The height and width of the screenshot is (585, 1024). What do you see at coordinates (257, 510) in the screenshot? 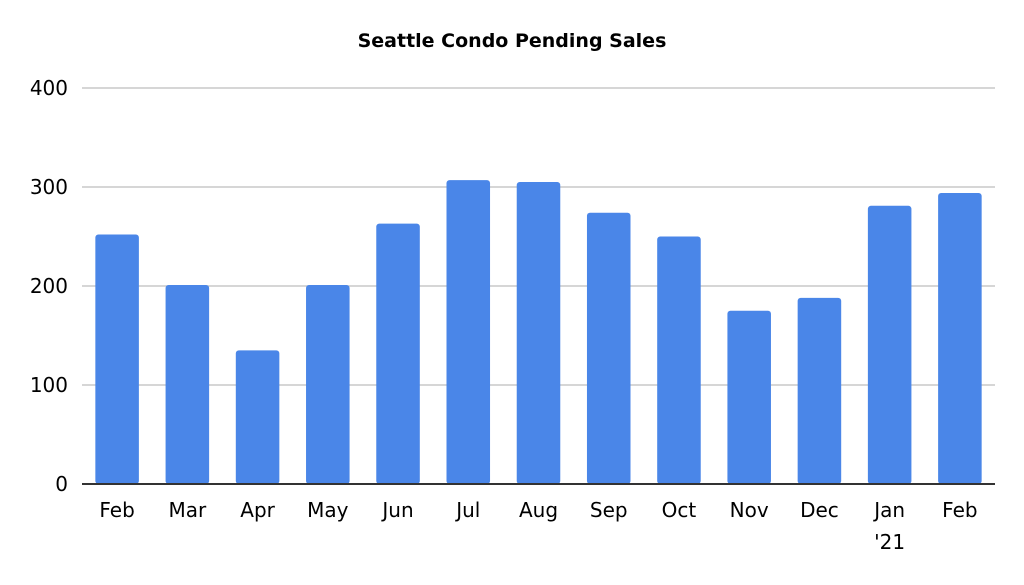
I see `x-tick-label: Apr` at bounding box center [257, 510].